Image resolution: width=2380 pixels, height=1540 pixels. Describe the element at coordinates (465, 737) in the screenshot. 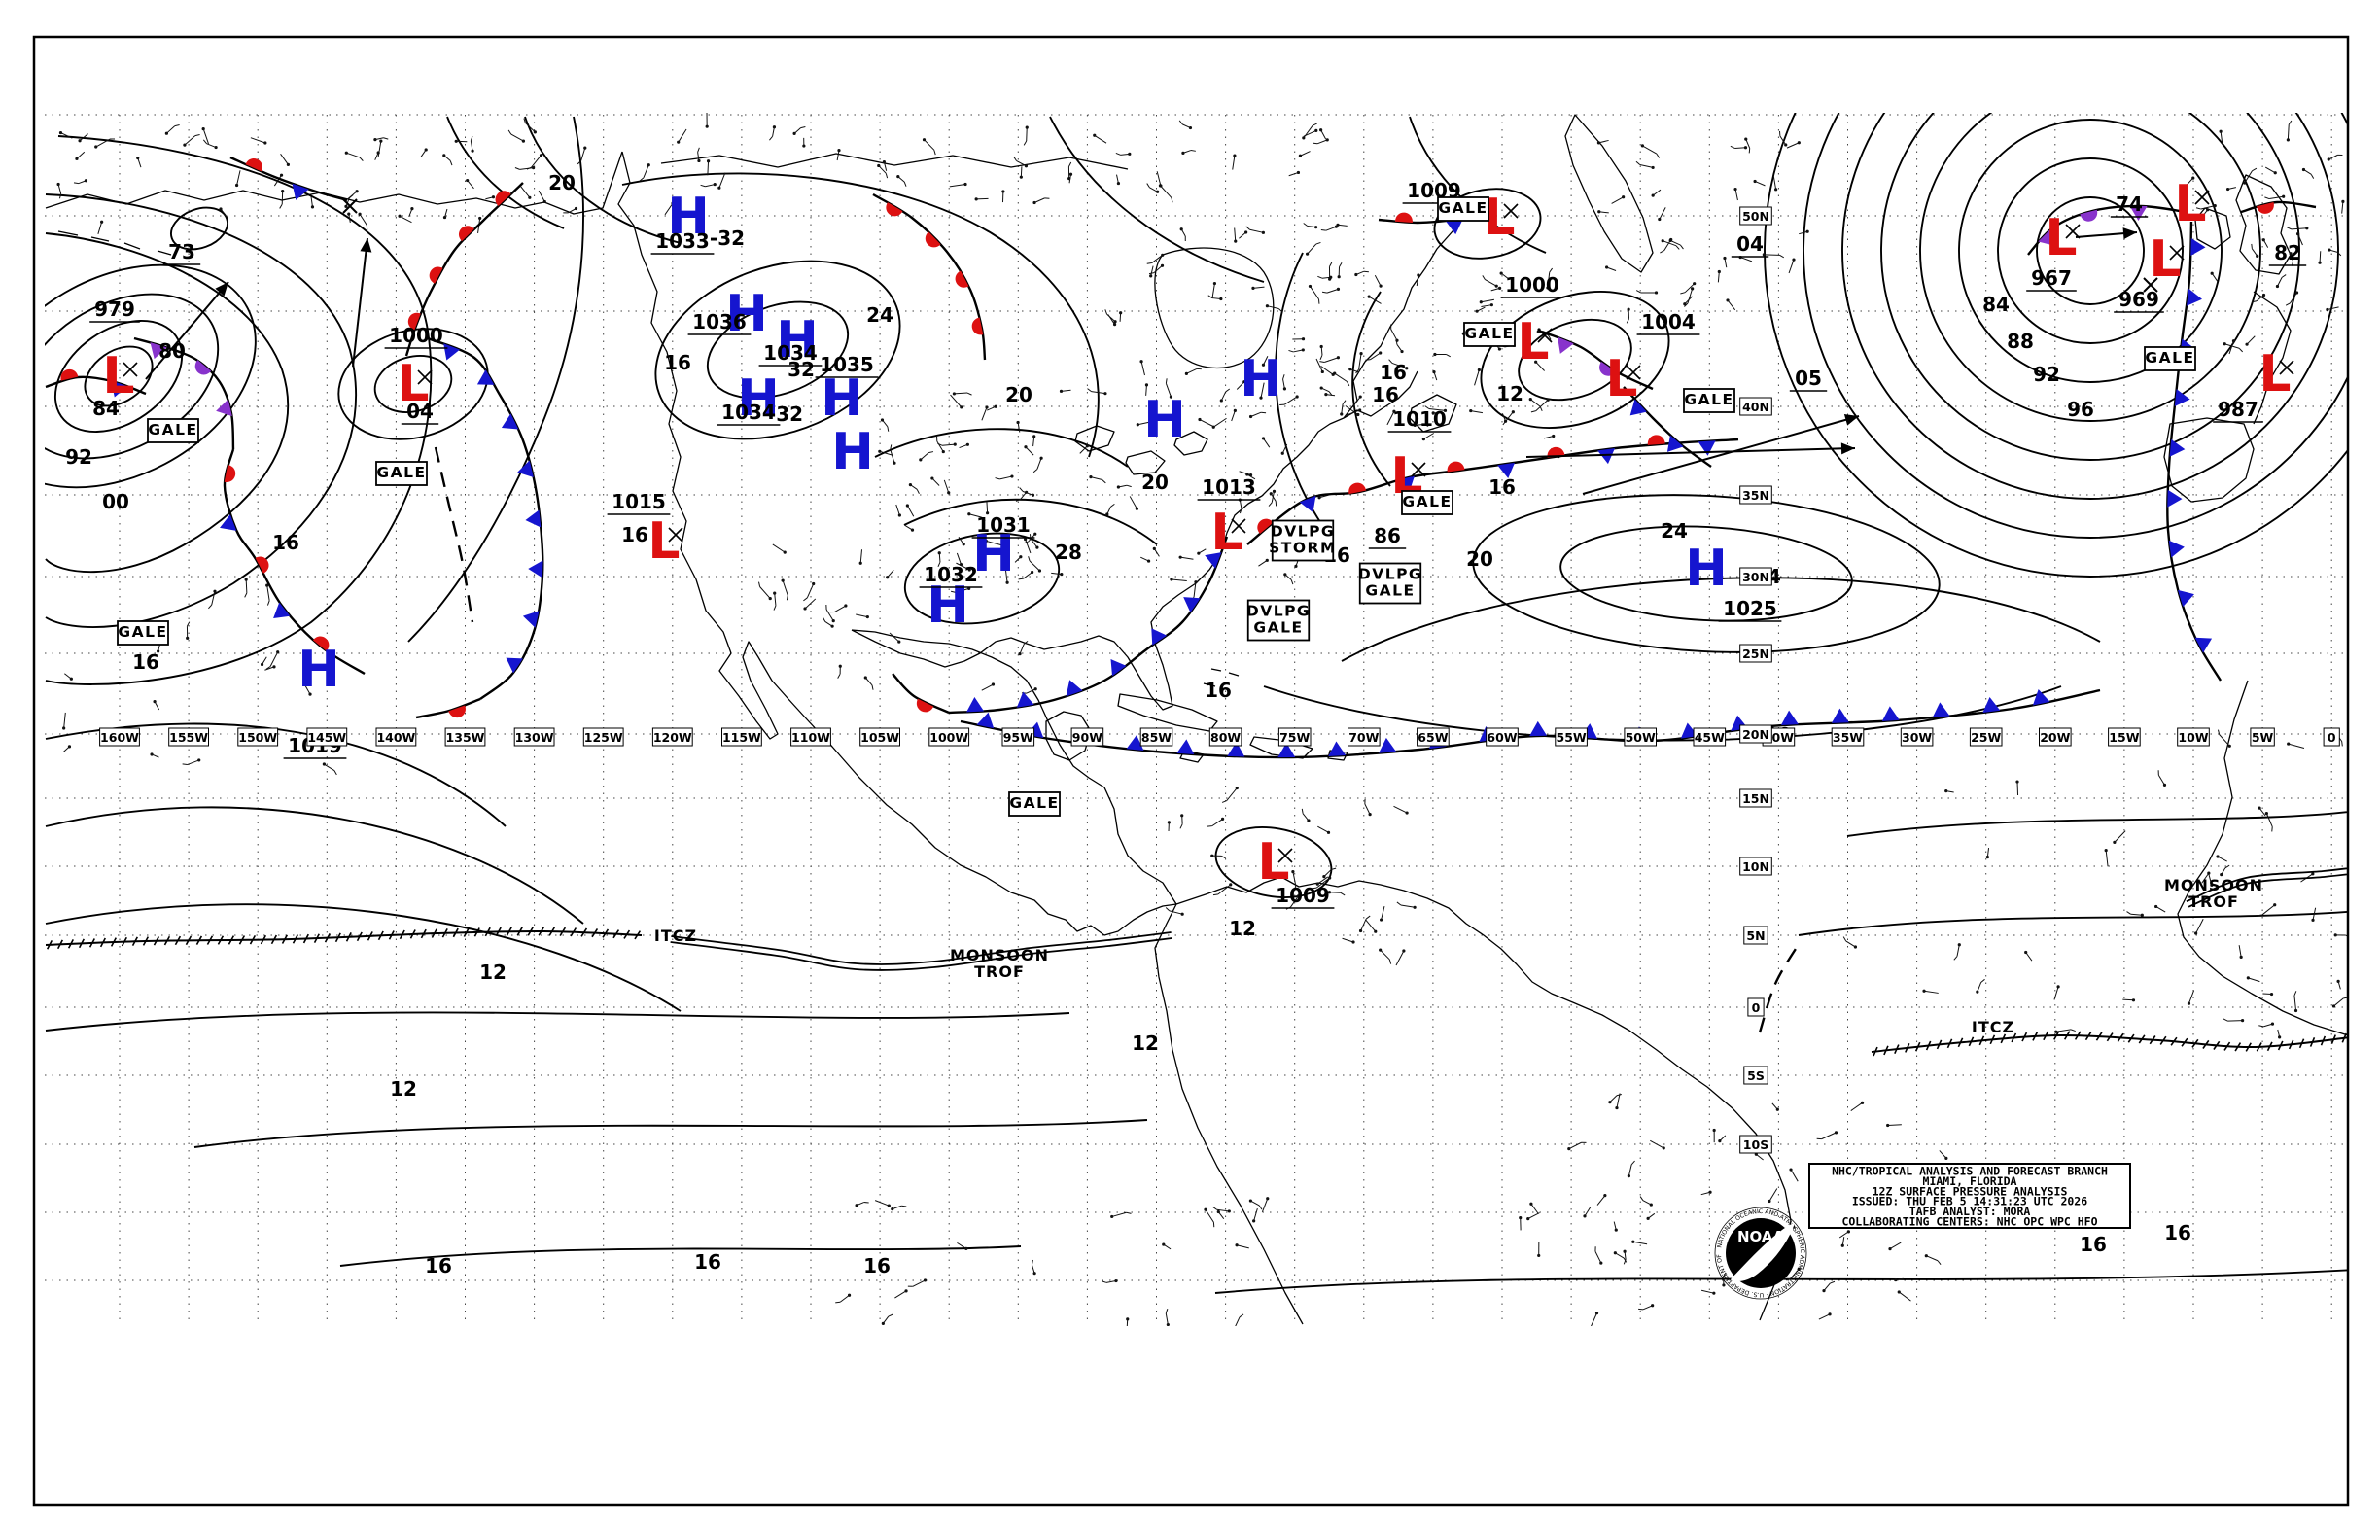

I see `svg-text: 135W` at that location.